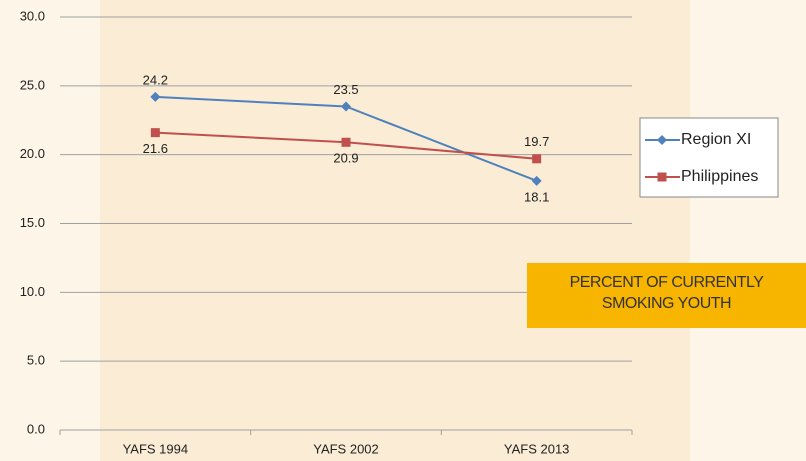 Image resolution: width=806 pixels, height=461 pixels. Describe the element at coordinates (536, 196) in the screenshot. I see `data-label: 18.1` at that location.